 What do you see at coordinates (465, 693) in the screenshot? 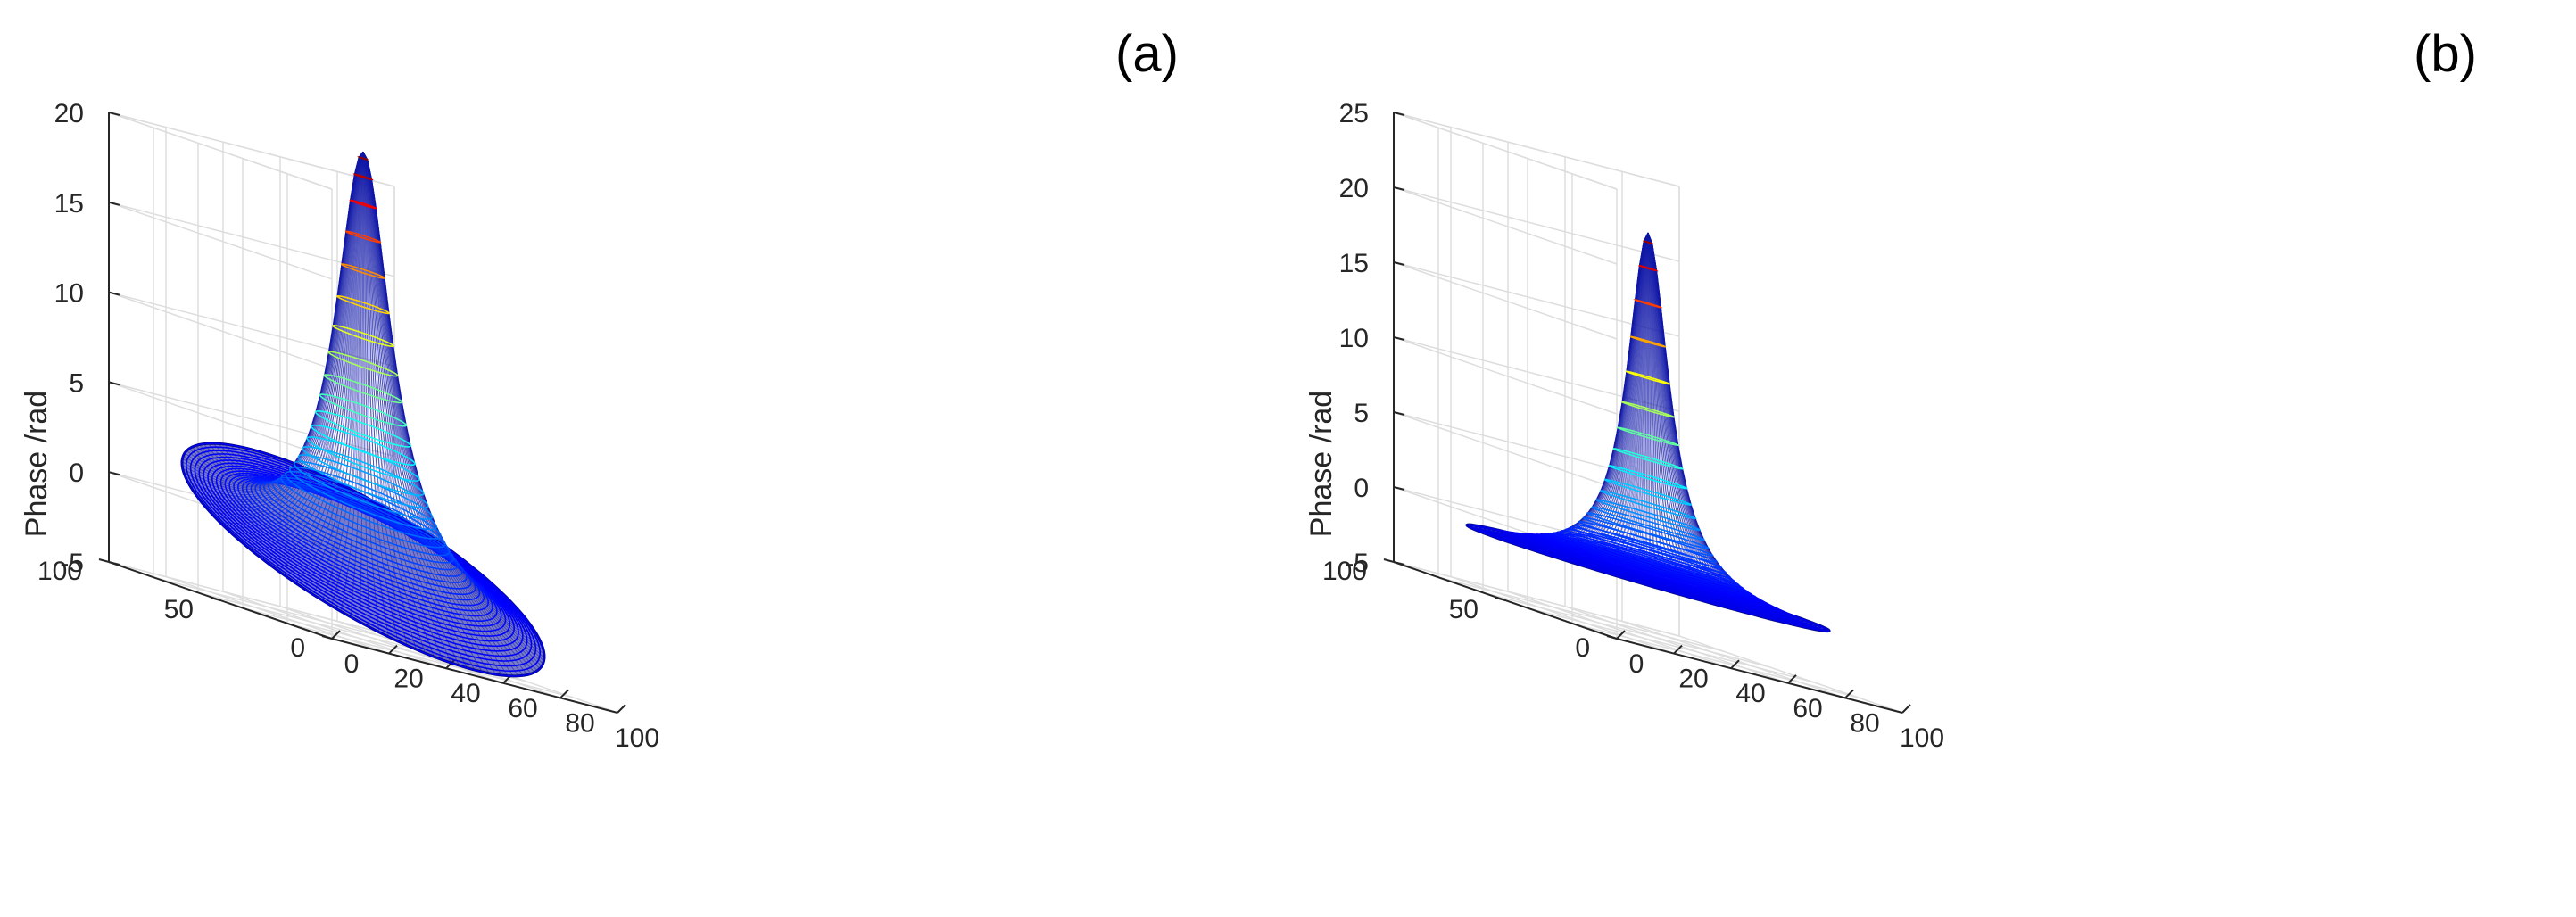
I see `x-tick-label: 40` at bounding box center [465, 693].